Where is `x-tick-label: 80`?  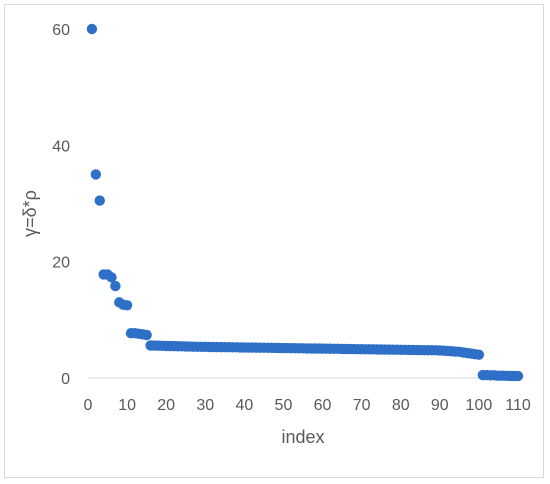
x-tick-label: 80 is located at coordinates (401, 405).